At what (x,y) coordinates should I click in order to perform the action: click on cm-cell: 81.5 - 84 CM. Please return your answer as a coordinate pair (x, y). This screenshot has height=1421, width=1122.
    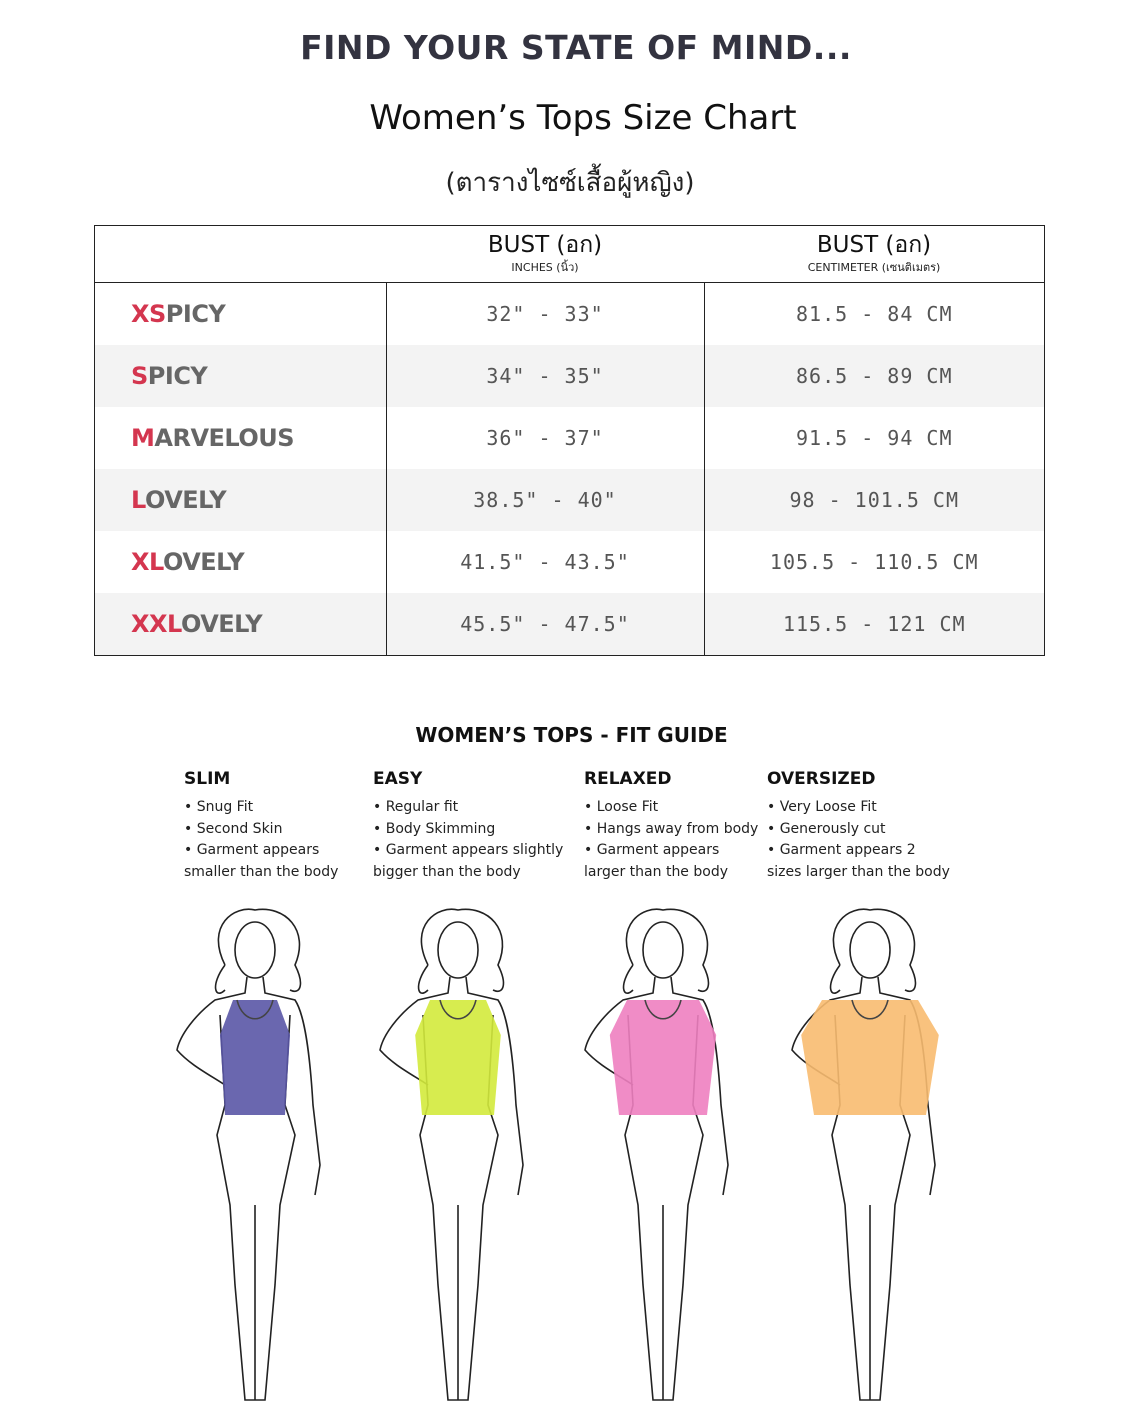
    Looking at the image, I should click on (874, 313).